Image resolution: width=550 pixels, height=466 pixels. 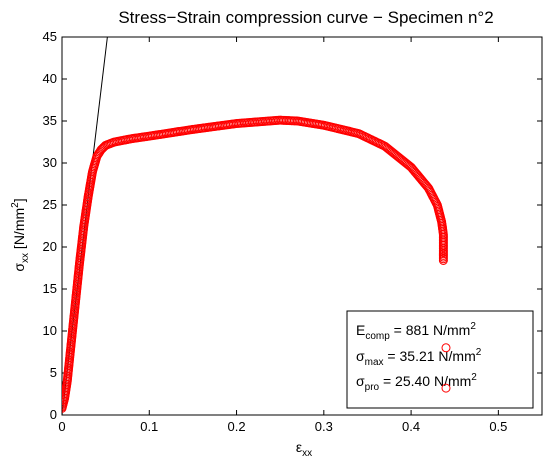 I want to click on y-tick-label: 45, so click(x=50, y=36).